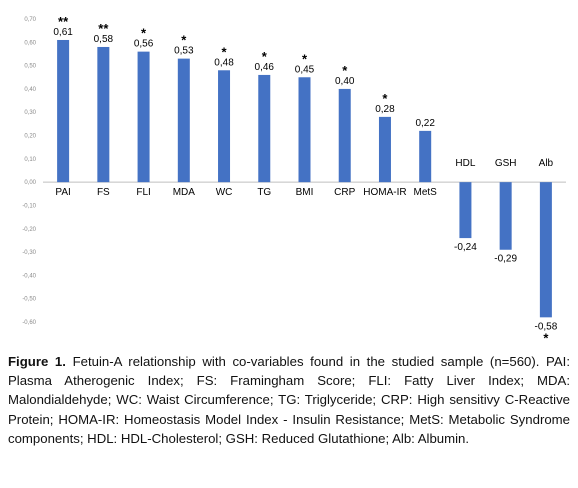 This screenshot has width=578, height=488. Describe the element at coordinates (345, 81) in the screenshot. I see `value-label: 0,40` at that location.